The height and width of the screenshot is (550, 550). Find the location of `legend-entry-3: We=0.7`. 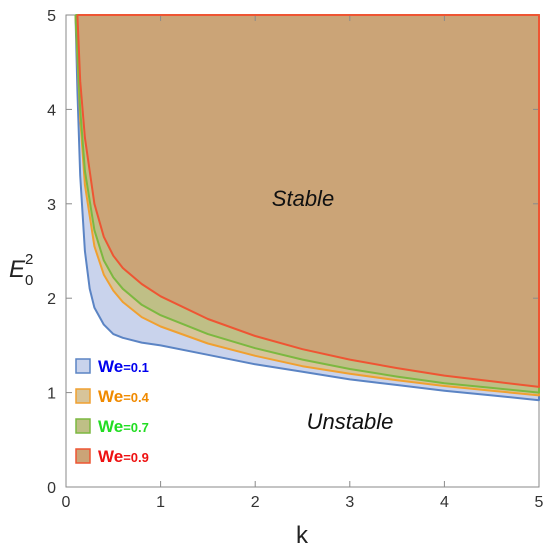

legend-entry-3: We=0.7 is located at coordinates (123, 426).